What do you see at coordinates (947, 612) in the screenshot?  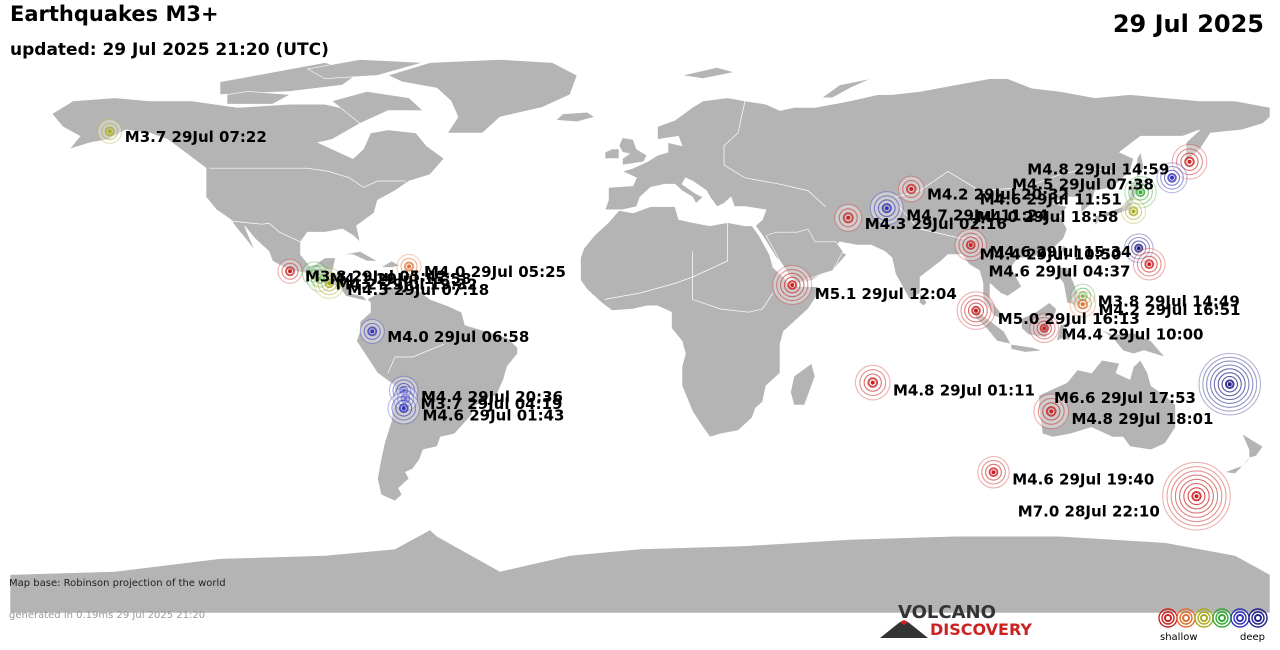 I see `logo-line-volcano: VOLCANO` at bounding box center [947, 612].